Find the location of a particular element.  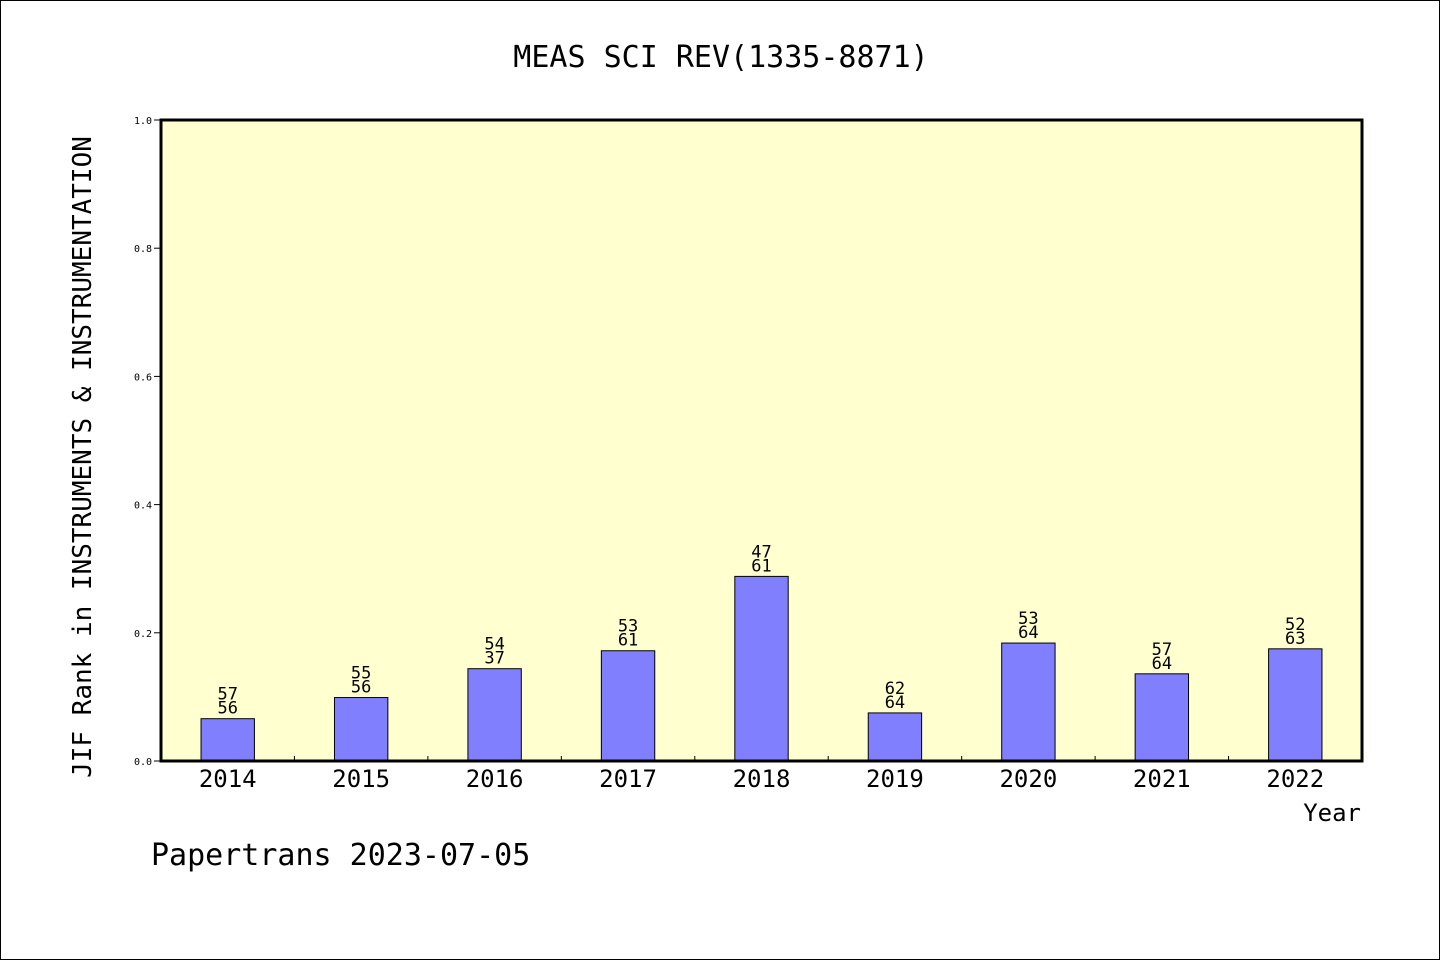

data-label-bottom-2014: 56 is located at coordinates (227, 709).